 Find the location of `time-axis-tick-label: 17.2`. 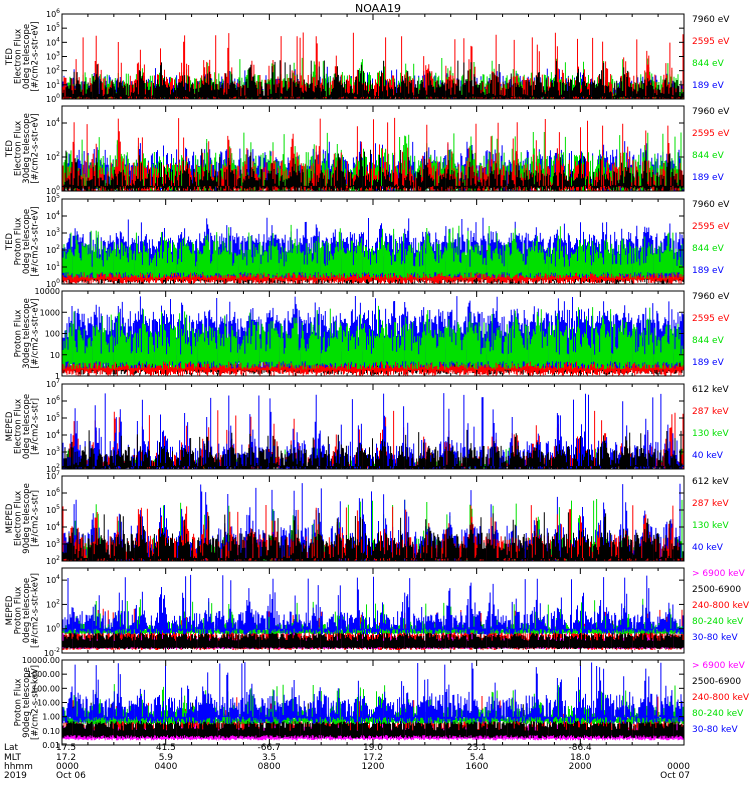

time-axis-tick-label: 17.2 is located at coordinates (66, 758).